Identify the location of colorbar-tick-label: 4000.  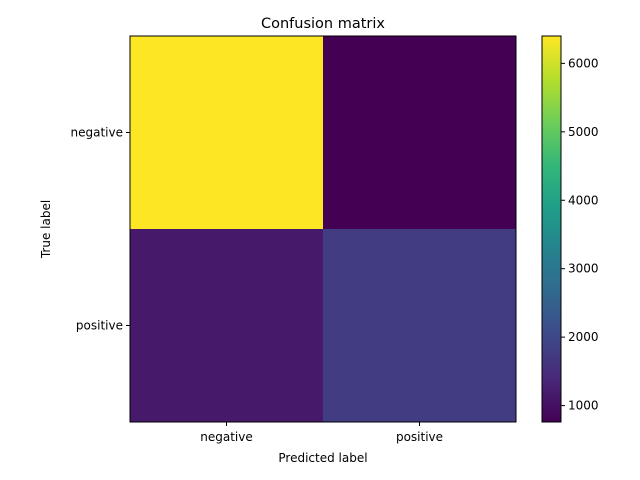
(583, 200).